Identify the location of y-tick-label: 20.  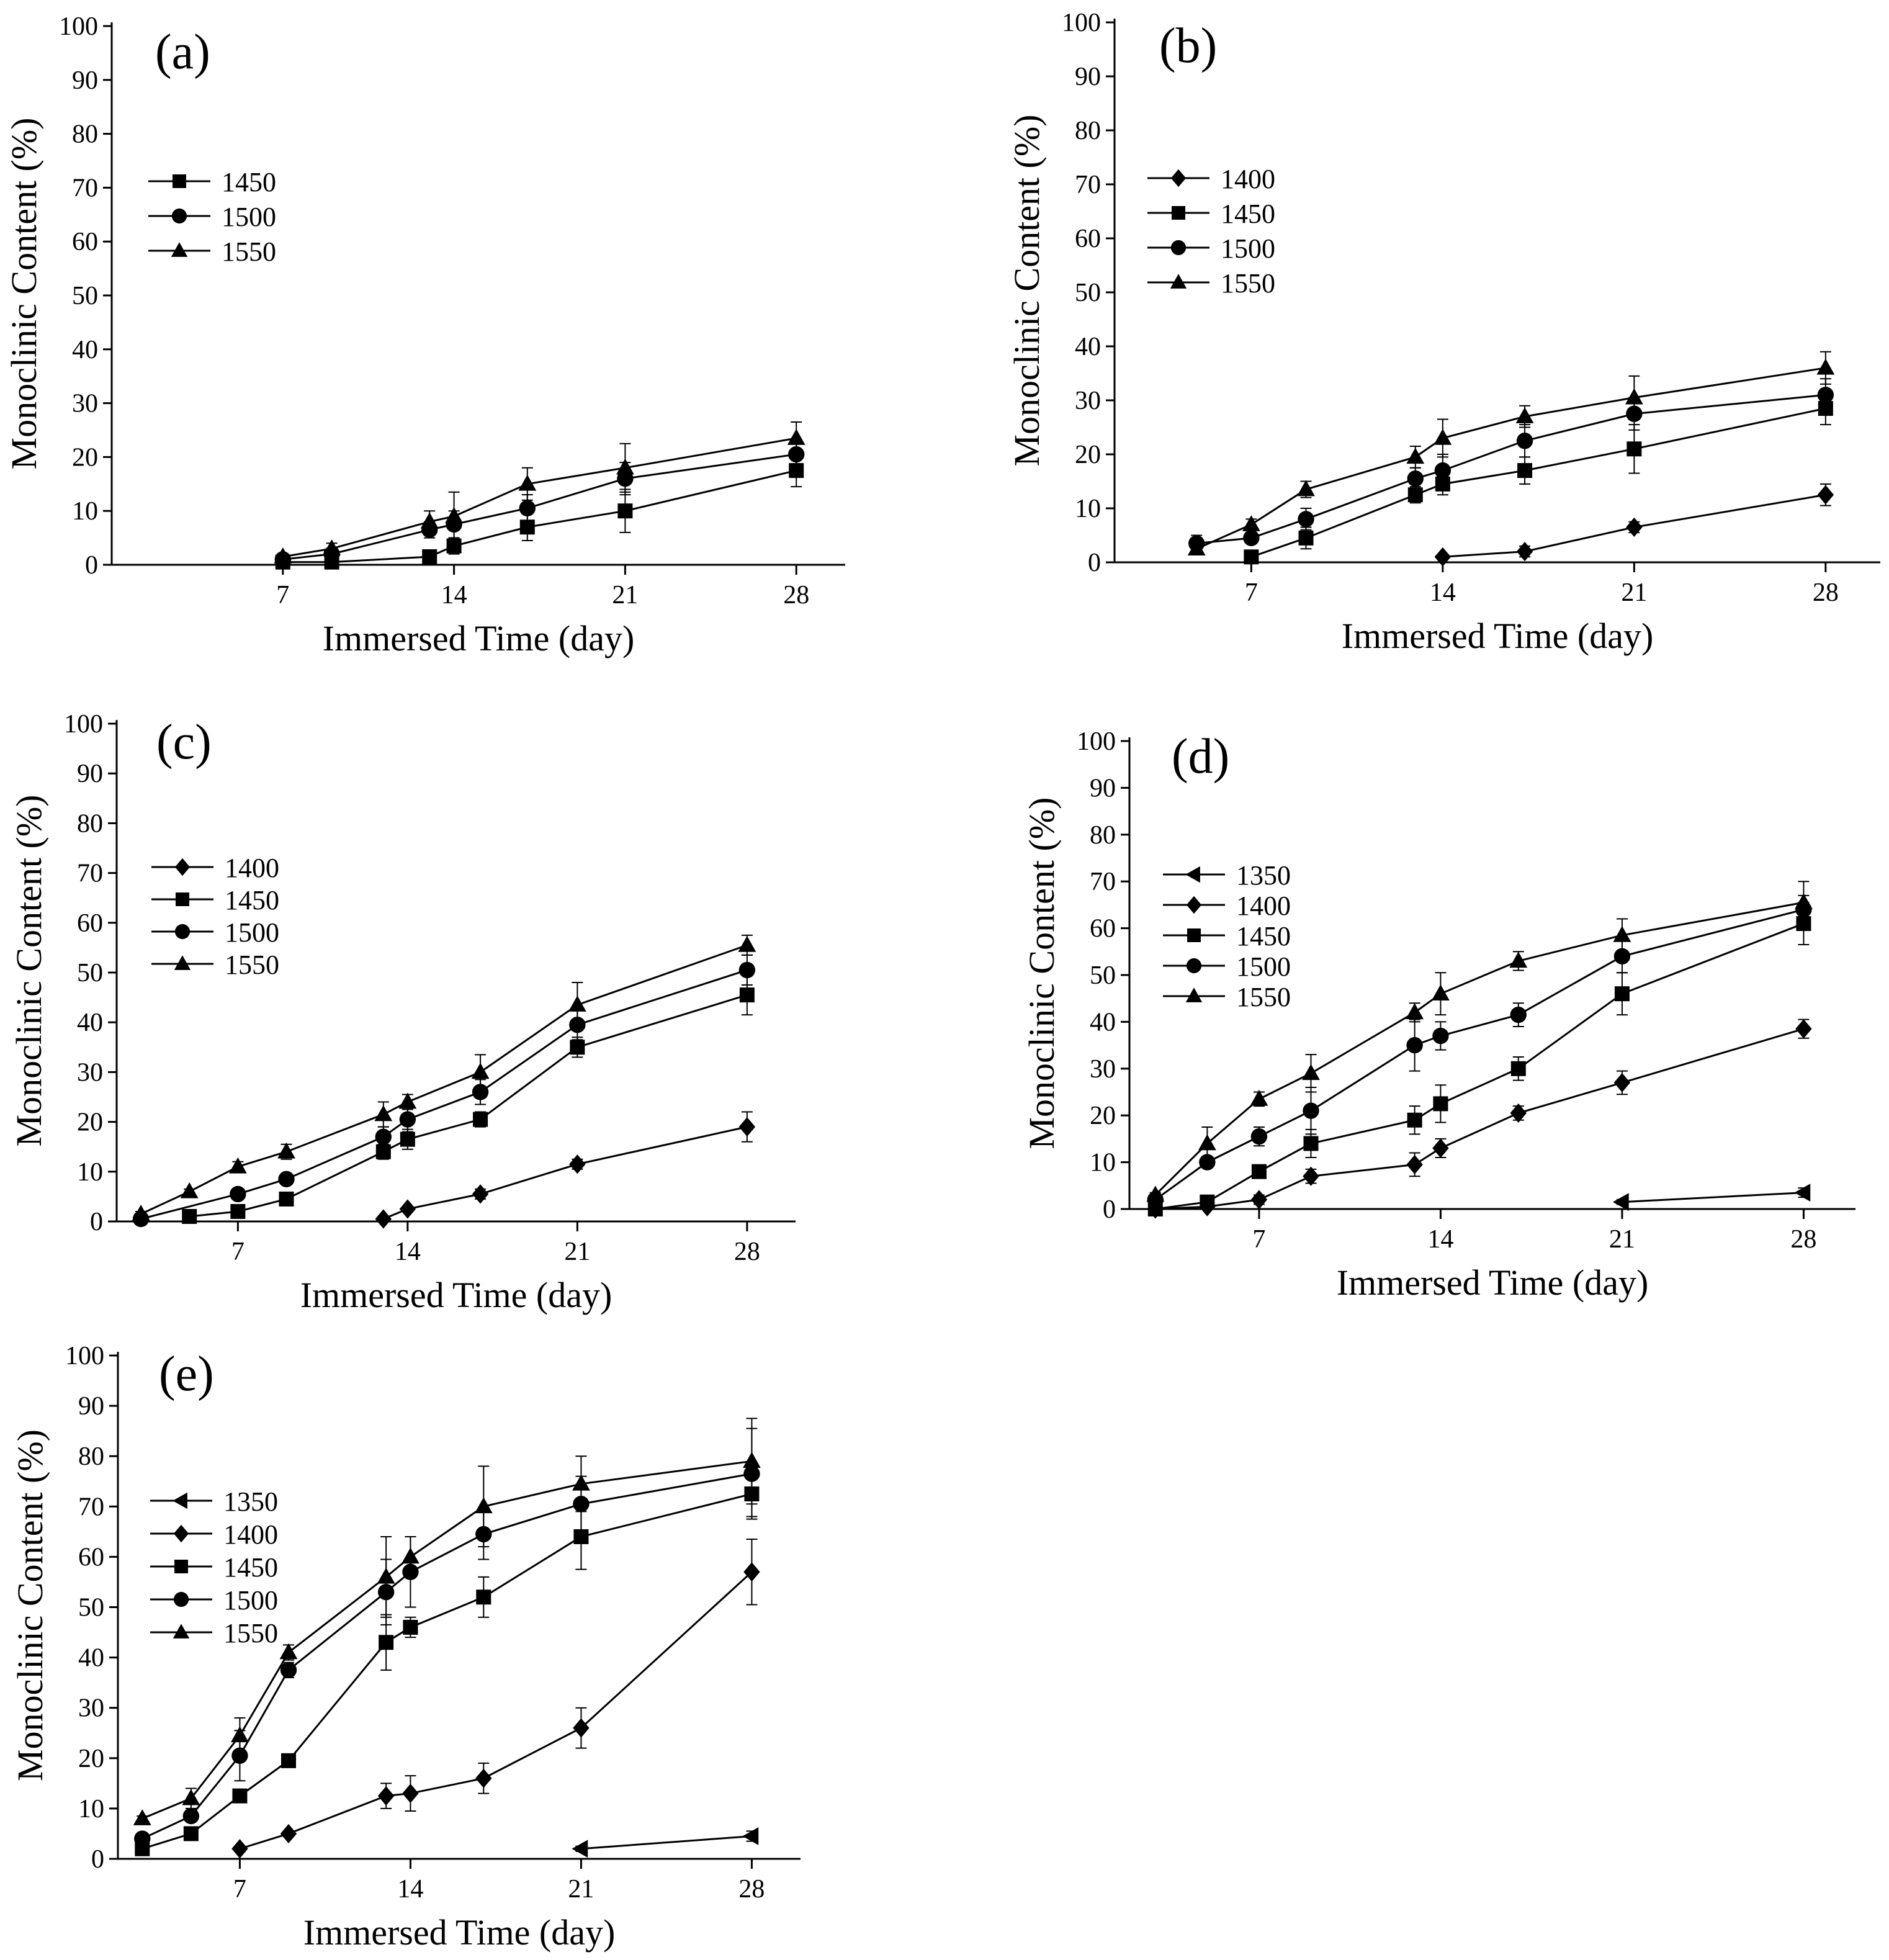
(91, 1759).